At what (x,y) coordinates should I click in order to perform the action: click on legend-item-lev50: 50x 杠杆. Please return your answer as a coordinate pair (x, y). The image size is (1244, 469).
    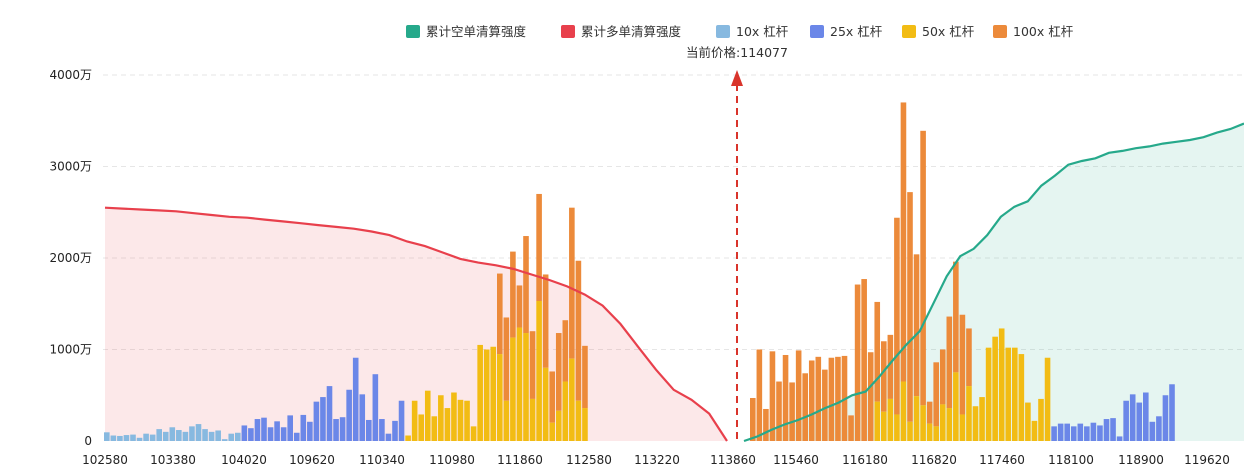
    Looking at the image, I should click on (938, 31).